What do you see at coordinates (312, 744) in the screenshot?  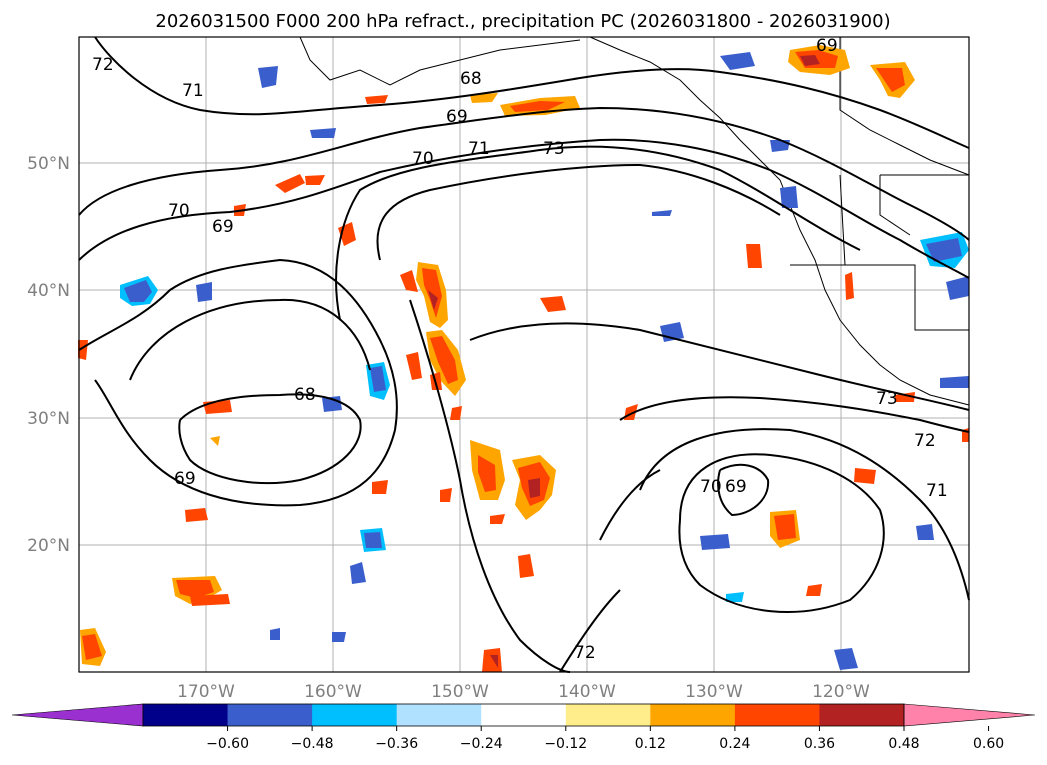 I see `colorbar-tick-label: −0.48` at bounding box center [312, 744].